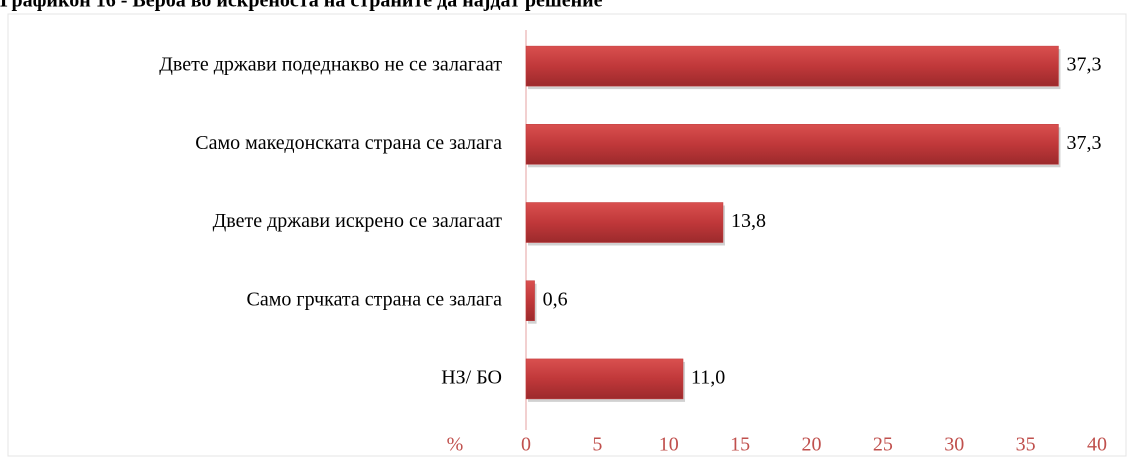  What do you see at coordinates (1026, 445) in the screenshot?
I see `x-tick-label: 35` at bounding box center [1026, 445].